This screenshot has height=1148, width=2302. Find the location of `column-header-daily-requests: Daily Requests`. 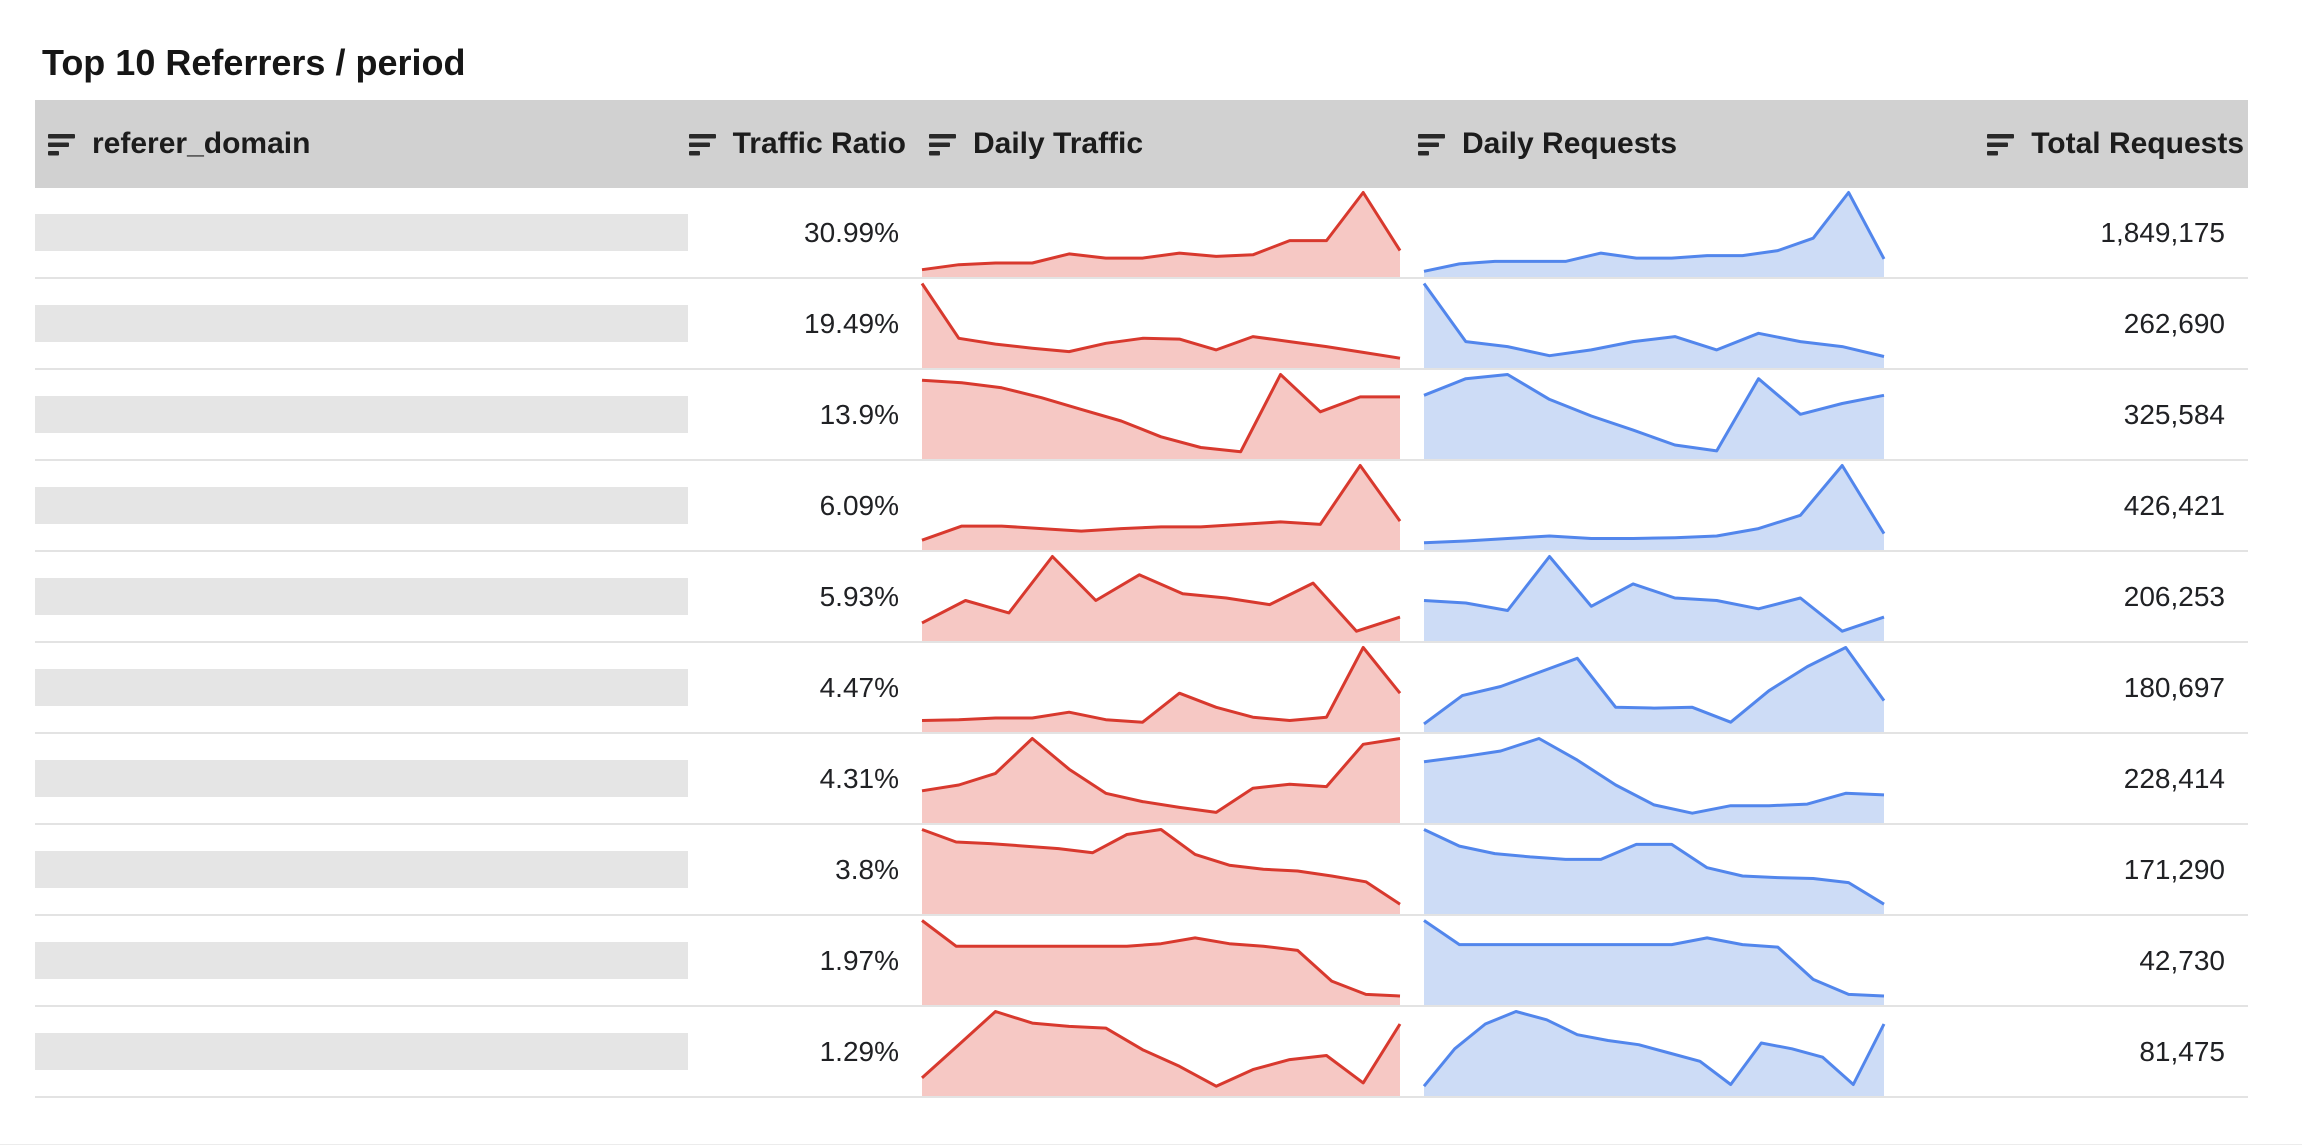

column-header-daily-requests: Daily Requests is located at coordinates (1547, 144).